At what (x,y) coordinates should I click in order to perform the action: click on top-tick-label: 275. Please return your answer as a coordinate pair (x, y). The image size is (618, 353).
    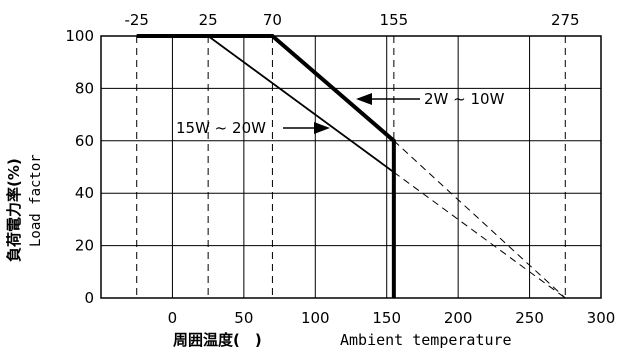
    Looking at the image, I should click on (565, 20).